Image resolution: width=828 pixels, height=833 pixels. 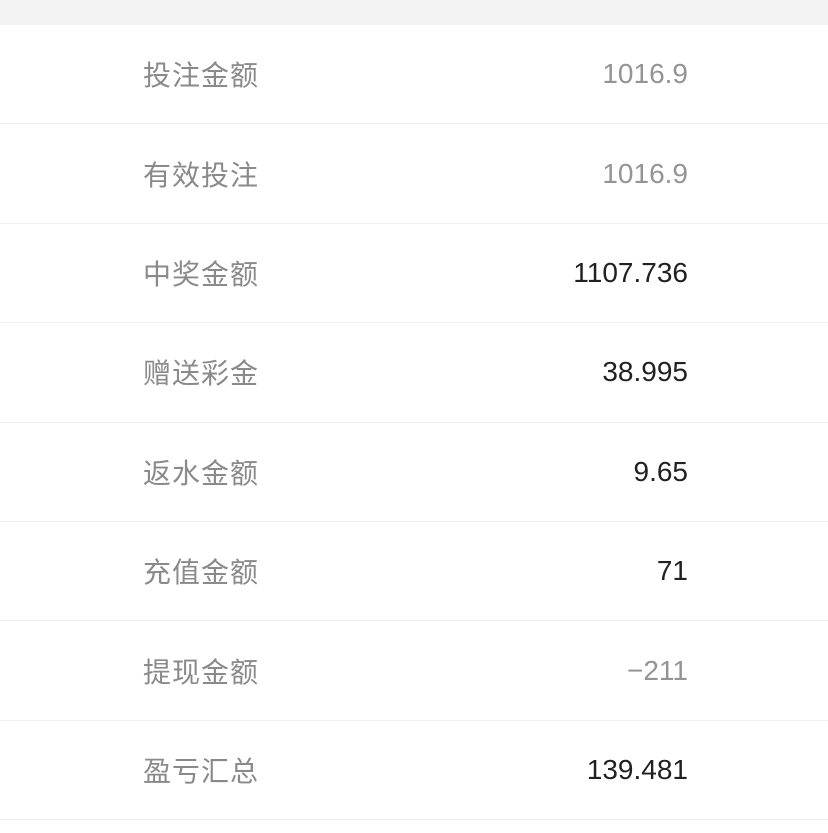 I want to click on stat-label: 赠送彩金, so click(x=201, y=374).